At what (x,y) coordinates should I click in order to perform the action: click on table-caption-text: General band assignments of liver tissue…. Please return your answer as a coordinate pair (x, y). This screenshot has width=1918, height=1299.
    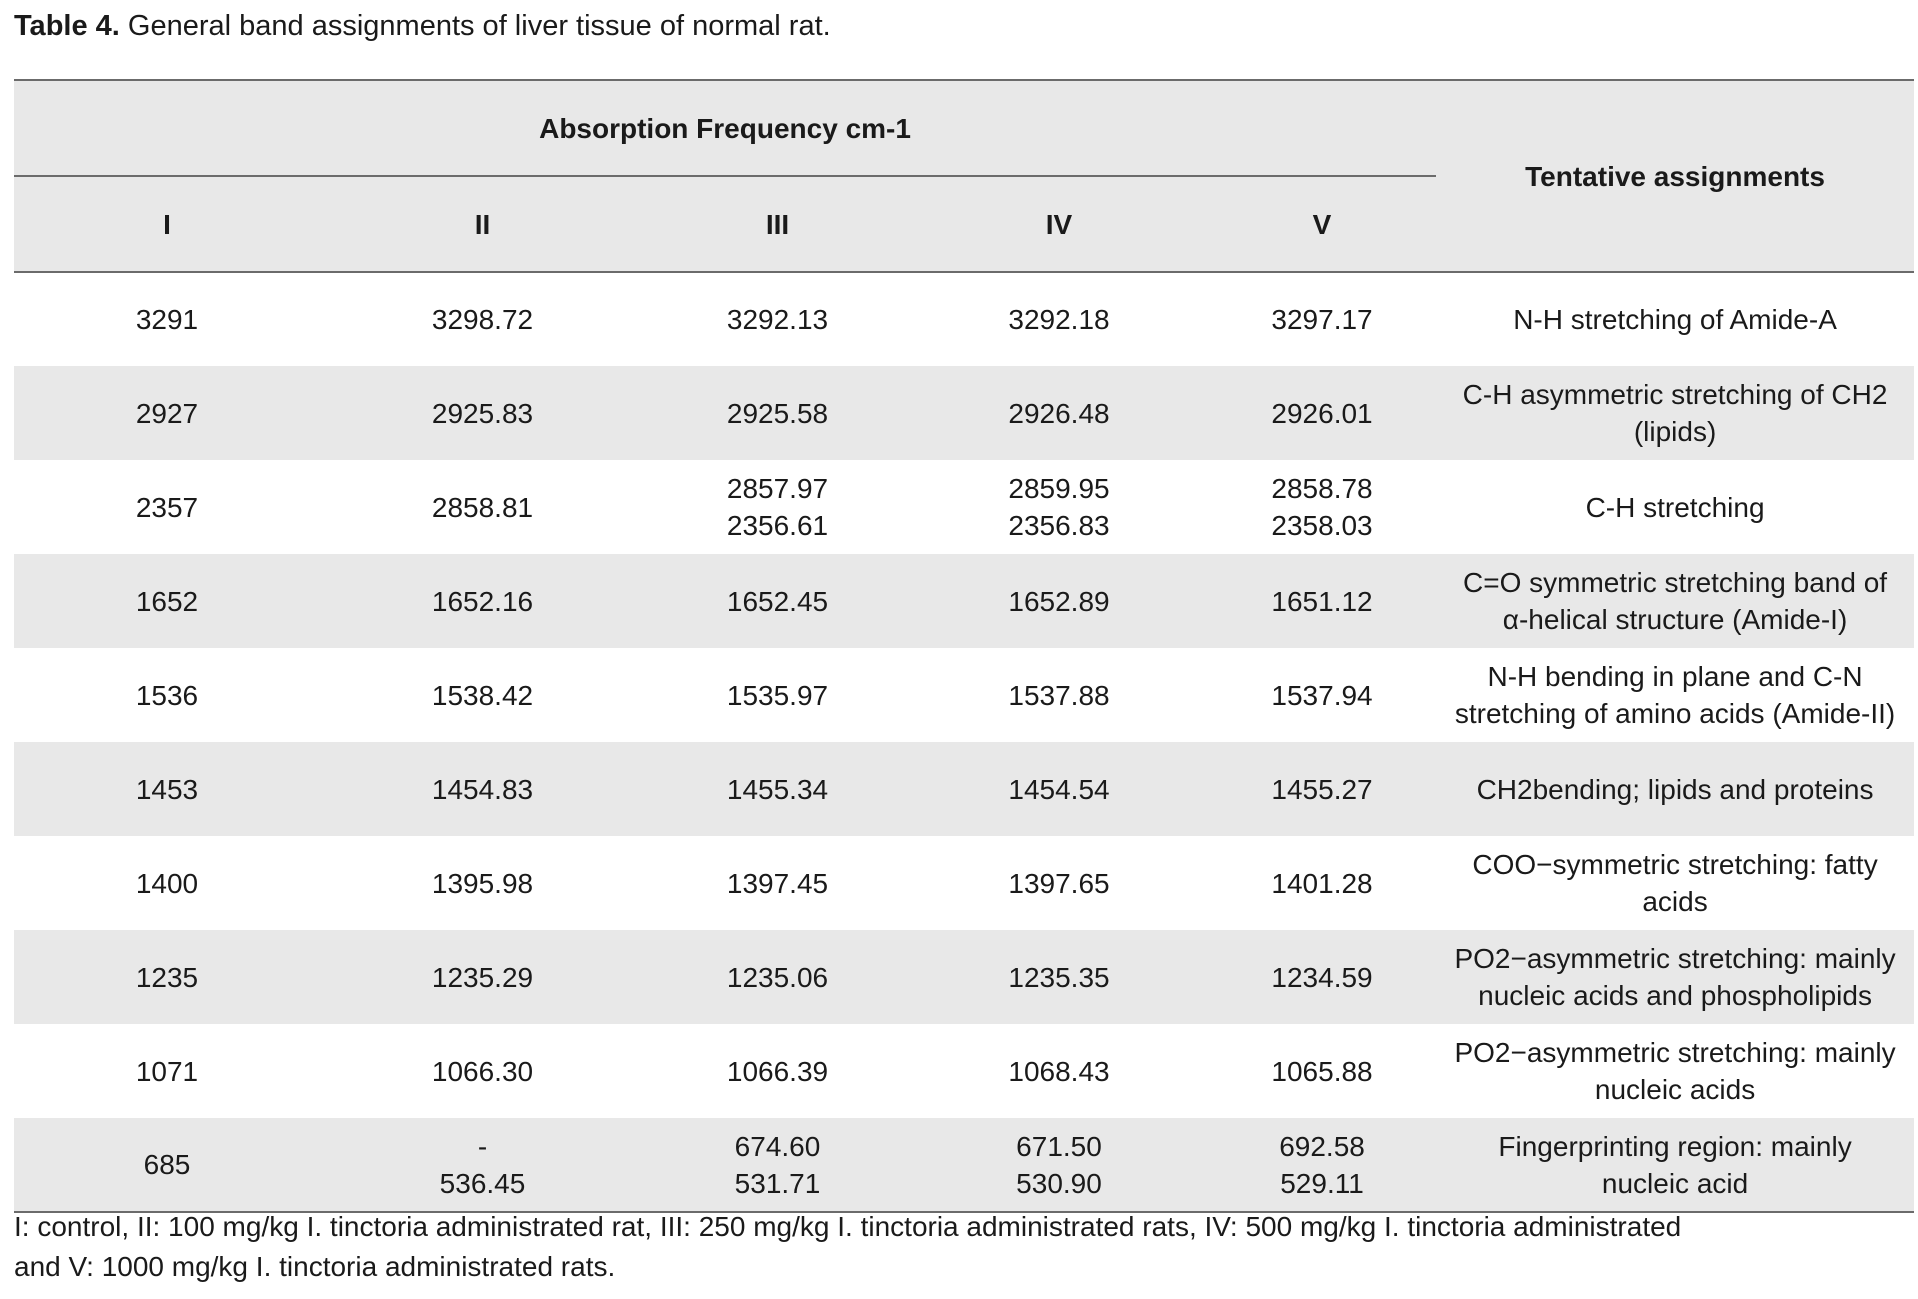
    Looking at the image, I should click on (479, 26).